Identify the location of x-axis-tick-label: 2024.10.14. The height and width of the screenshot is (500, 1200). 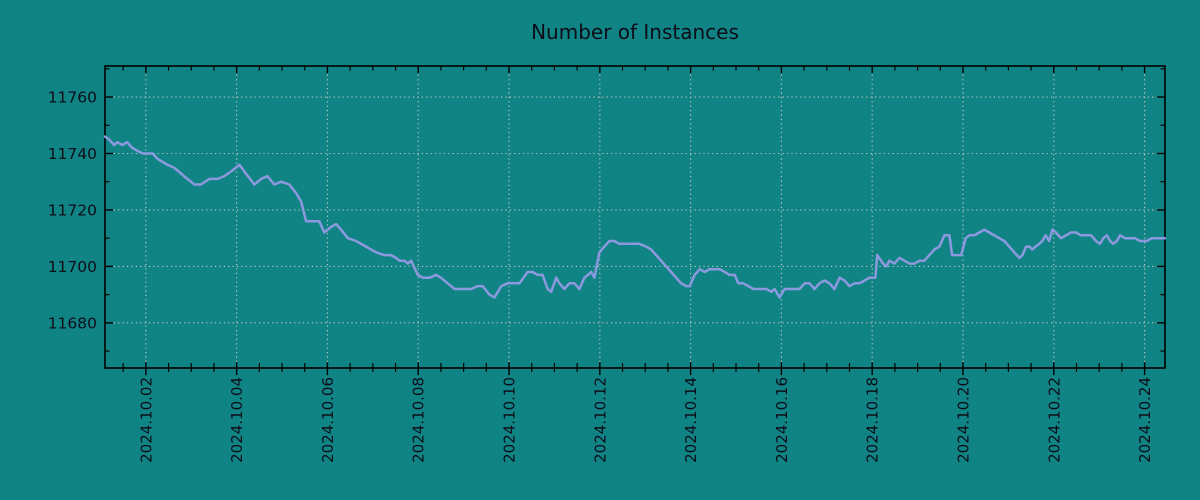
(691, 420).